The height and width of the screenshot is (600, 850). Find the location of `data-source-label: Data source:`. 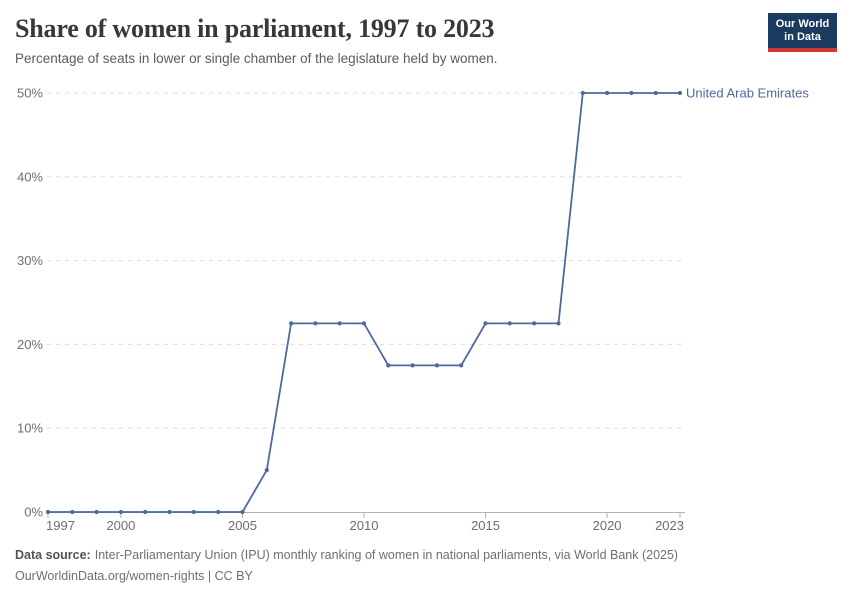

data-source-label: Data source: is located at coordinates (53, 555).